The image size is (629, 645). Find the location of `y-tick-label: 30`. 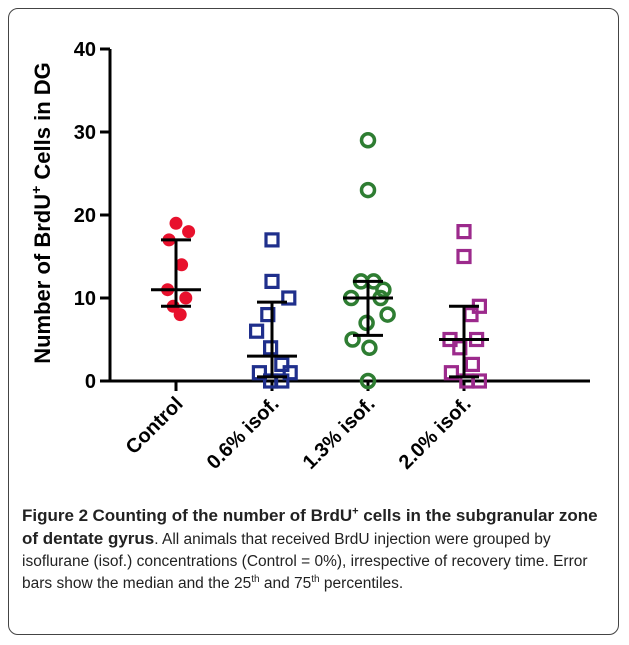

y-tick-label: 30 is located at coordinates (85, 133).